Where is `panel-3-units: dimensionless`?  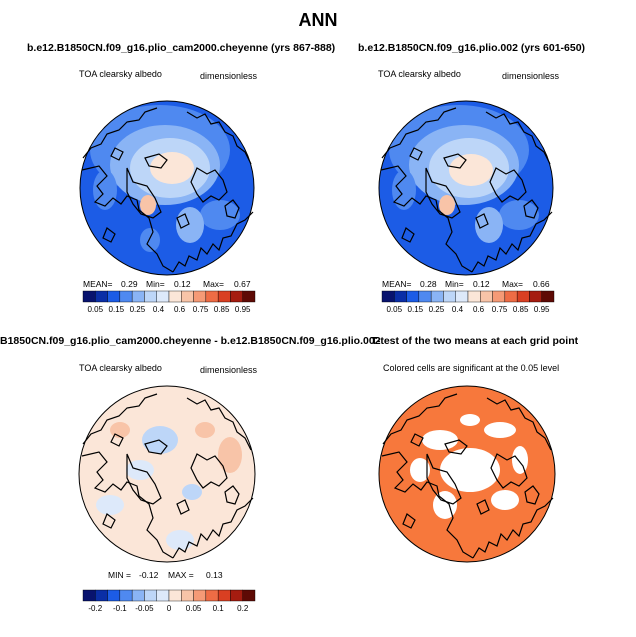 panel-3-units: dimensionless is located at coordinates (229, 370).